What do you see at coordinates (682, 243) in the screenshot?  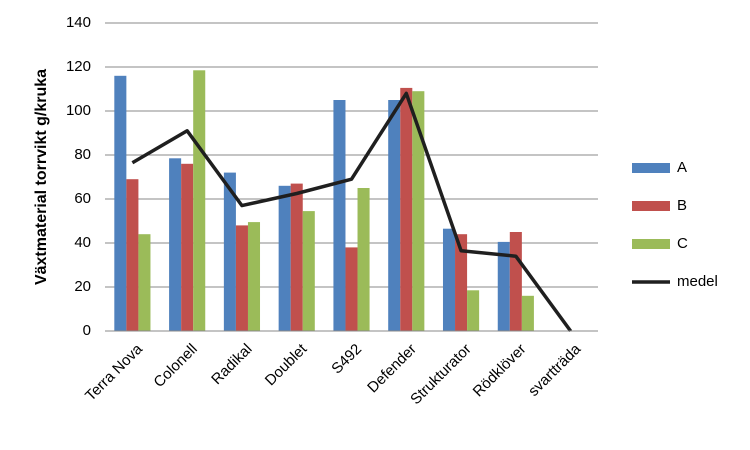 I see `legend-label: C` at bounding box center [682, 243].